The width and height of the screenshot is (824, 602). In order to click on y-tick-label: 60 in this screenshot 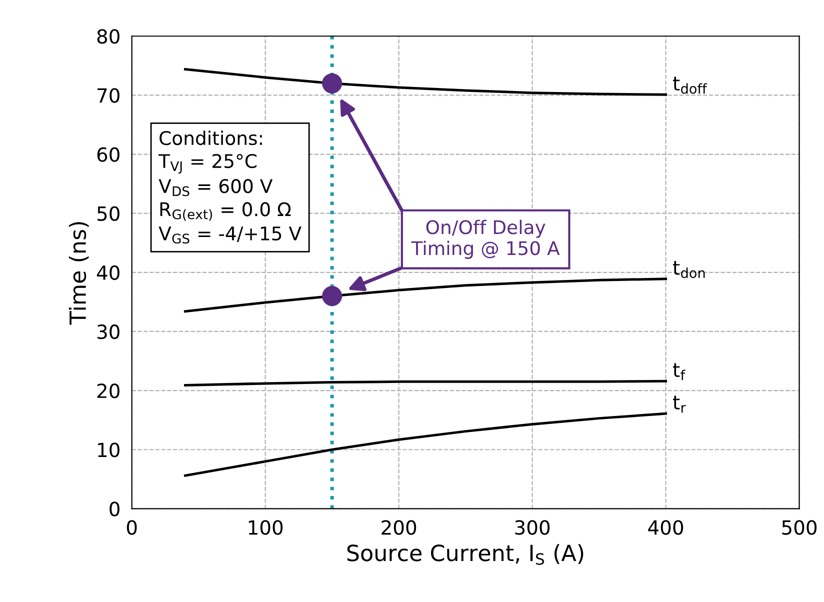, I will do `click(108, 154)`.